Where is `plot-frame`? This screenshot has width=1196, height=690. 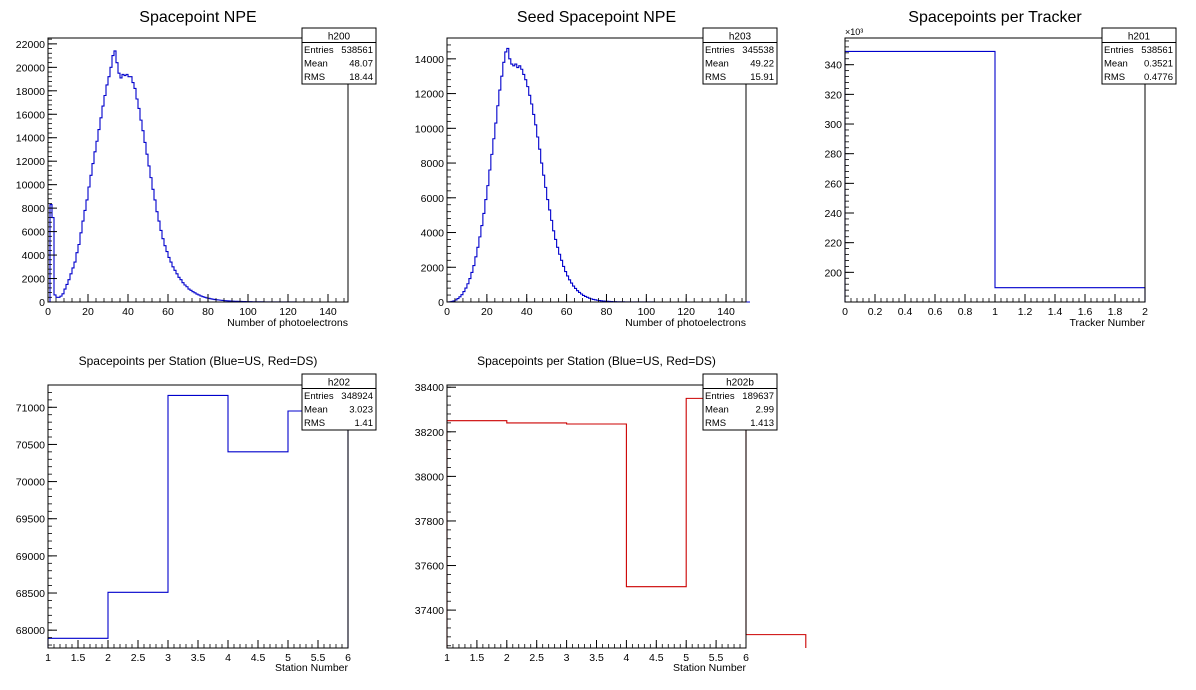
plot-frame is located at coordinates (596, 170).